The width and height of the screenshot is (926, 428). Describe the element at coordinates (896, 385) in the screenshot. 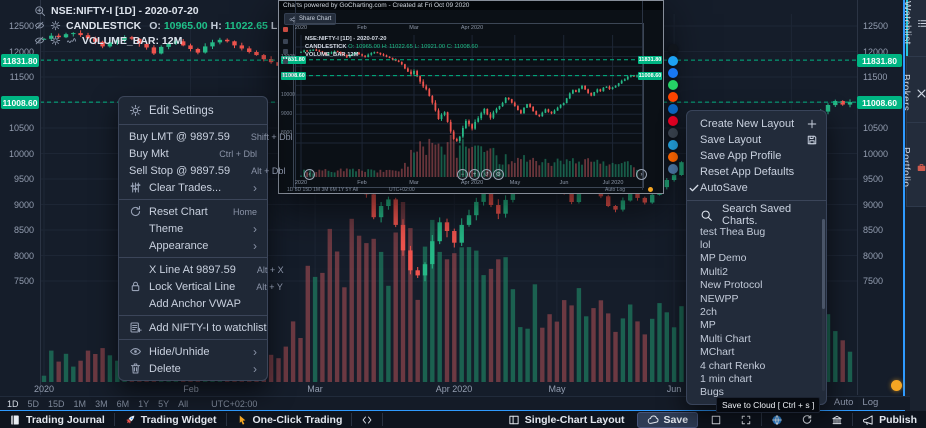

I see `notification-dot` at that location.